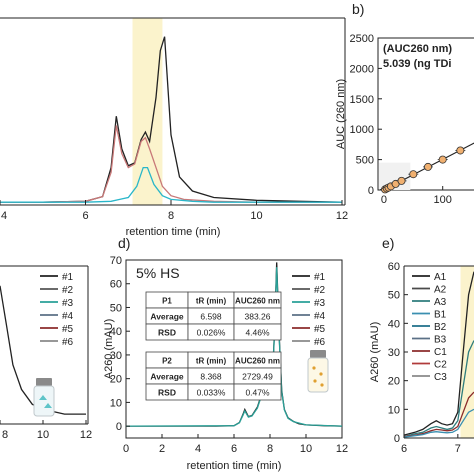  I want to click on tick-label: 2000, so click(362, 69).